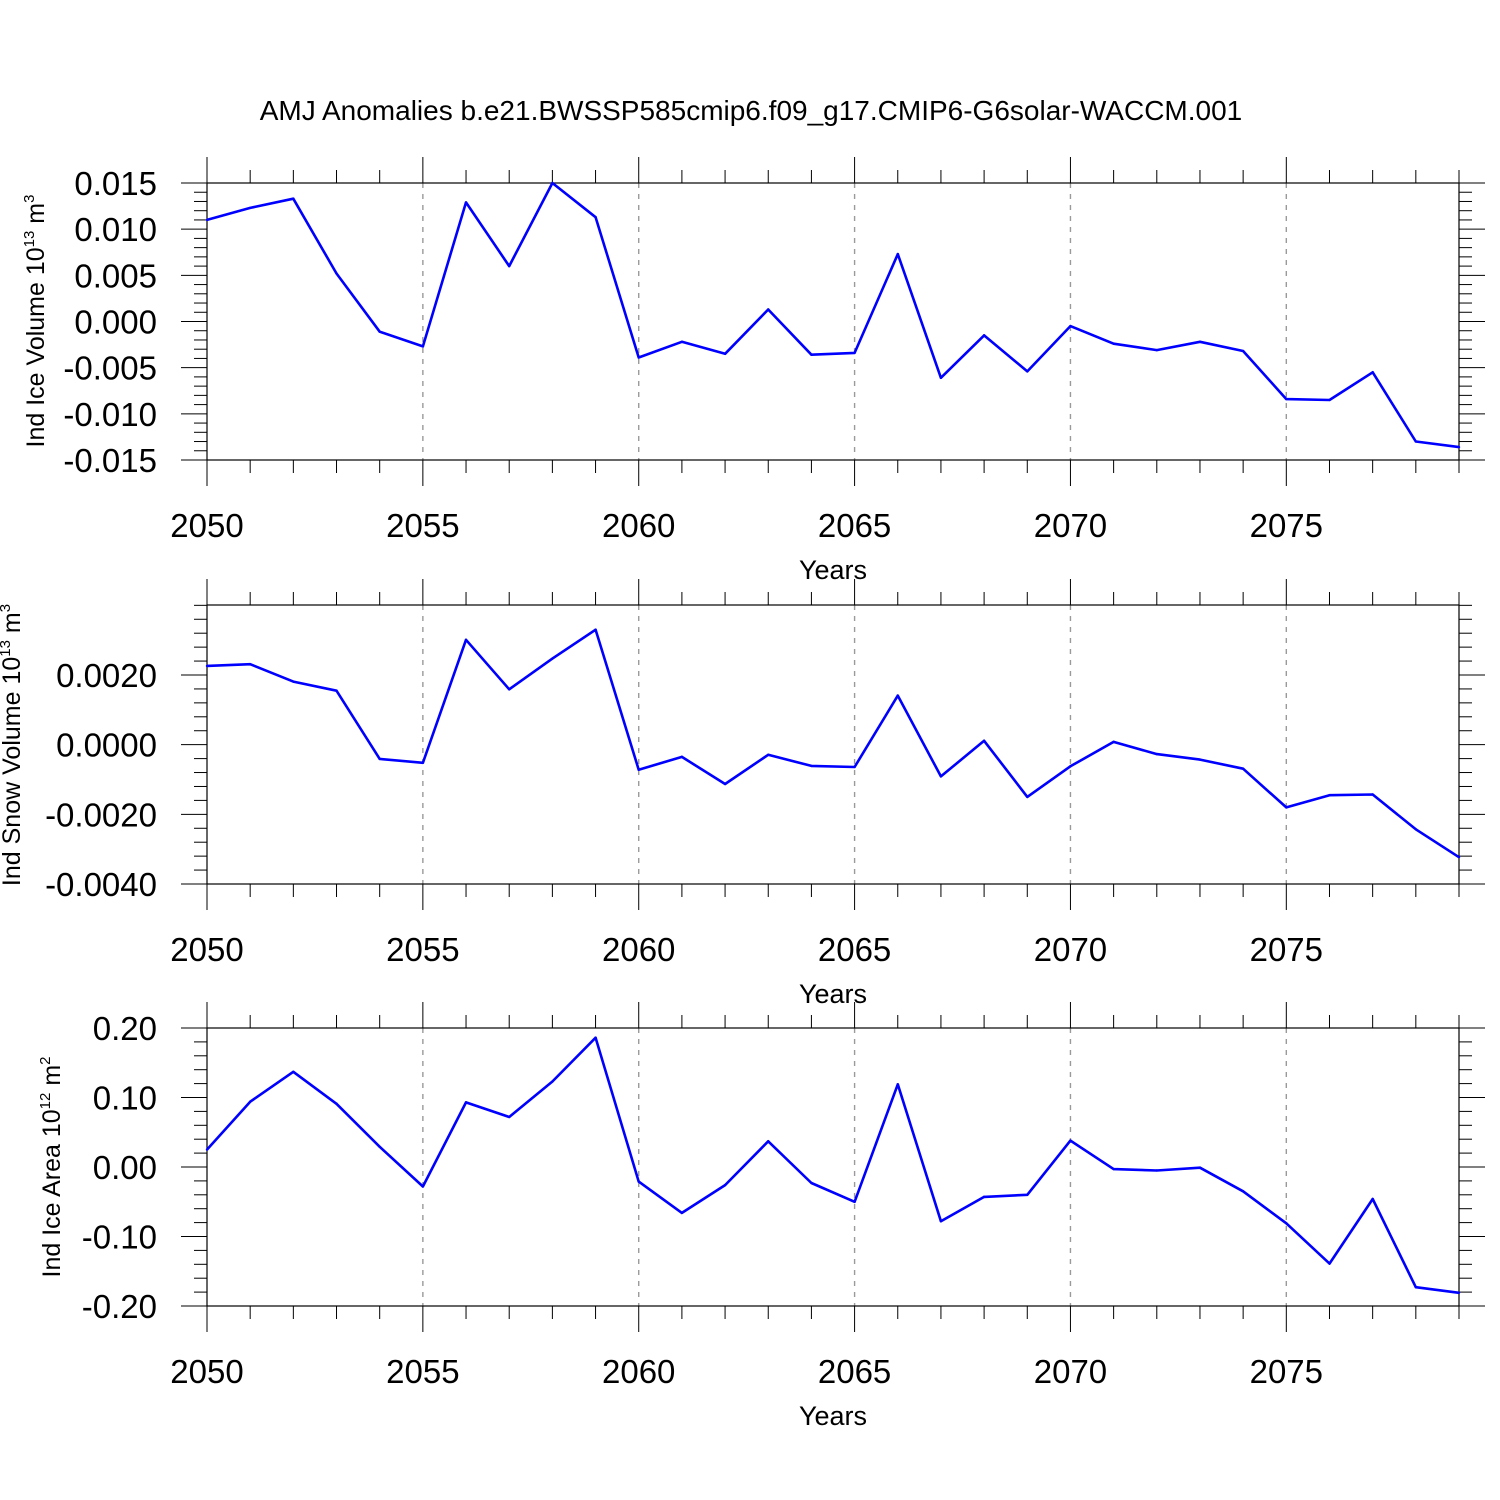 This screenshot has width=1500, height=1500. What do you see at coordinates (110, 414) in the screenshot?
I see `y-tick-label: -0.010` at bounding box center [110, 414].